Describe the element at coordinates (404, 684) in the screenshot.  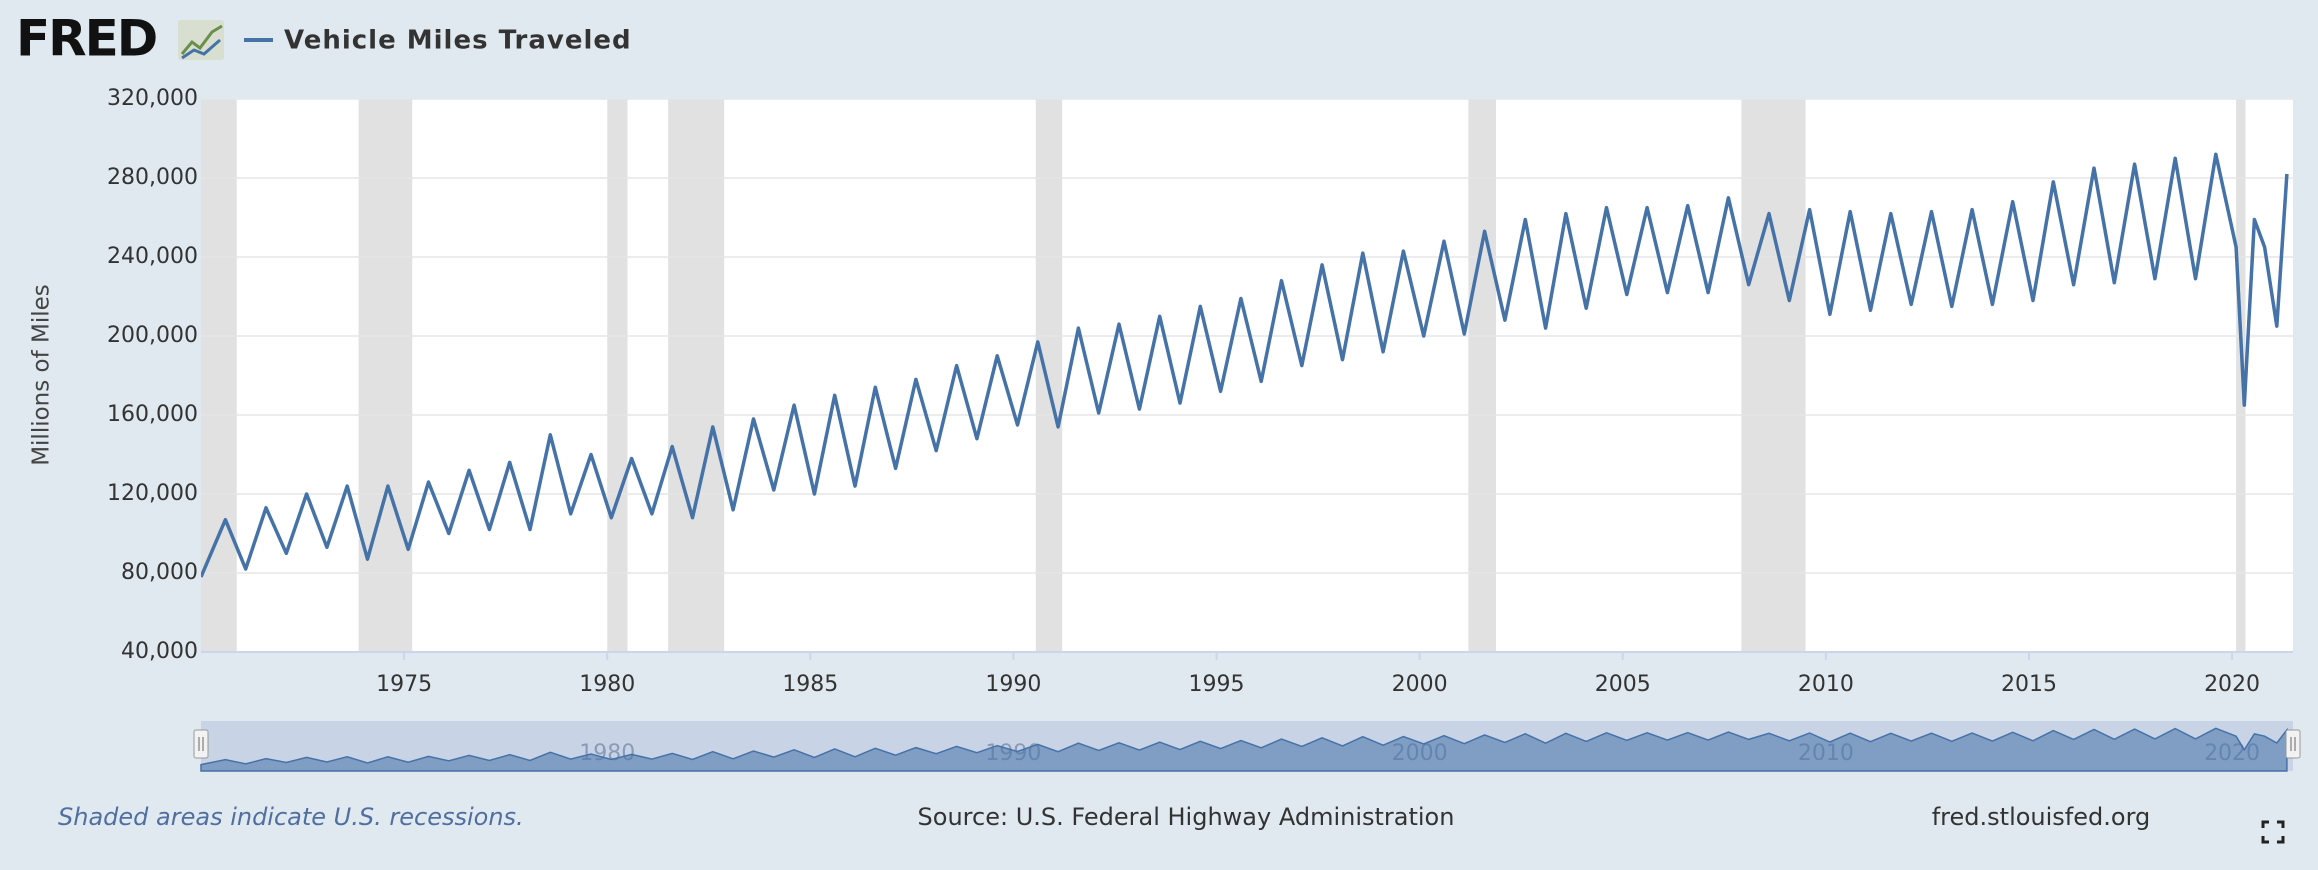
I see `x-tick-label: 1975` at that location.